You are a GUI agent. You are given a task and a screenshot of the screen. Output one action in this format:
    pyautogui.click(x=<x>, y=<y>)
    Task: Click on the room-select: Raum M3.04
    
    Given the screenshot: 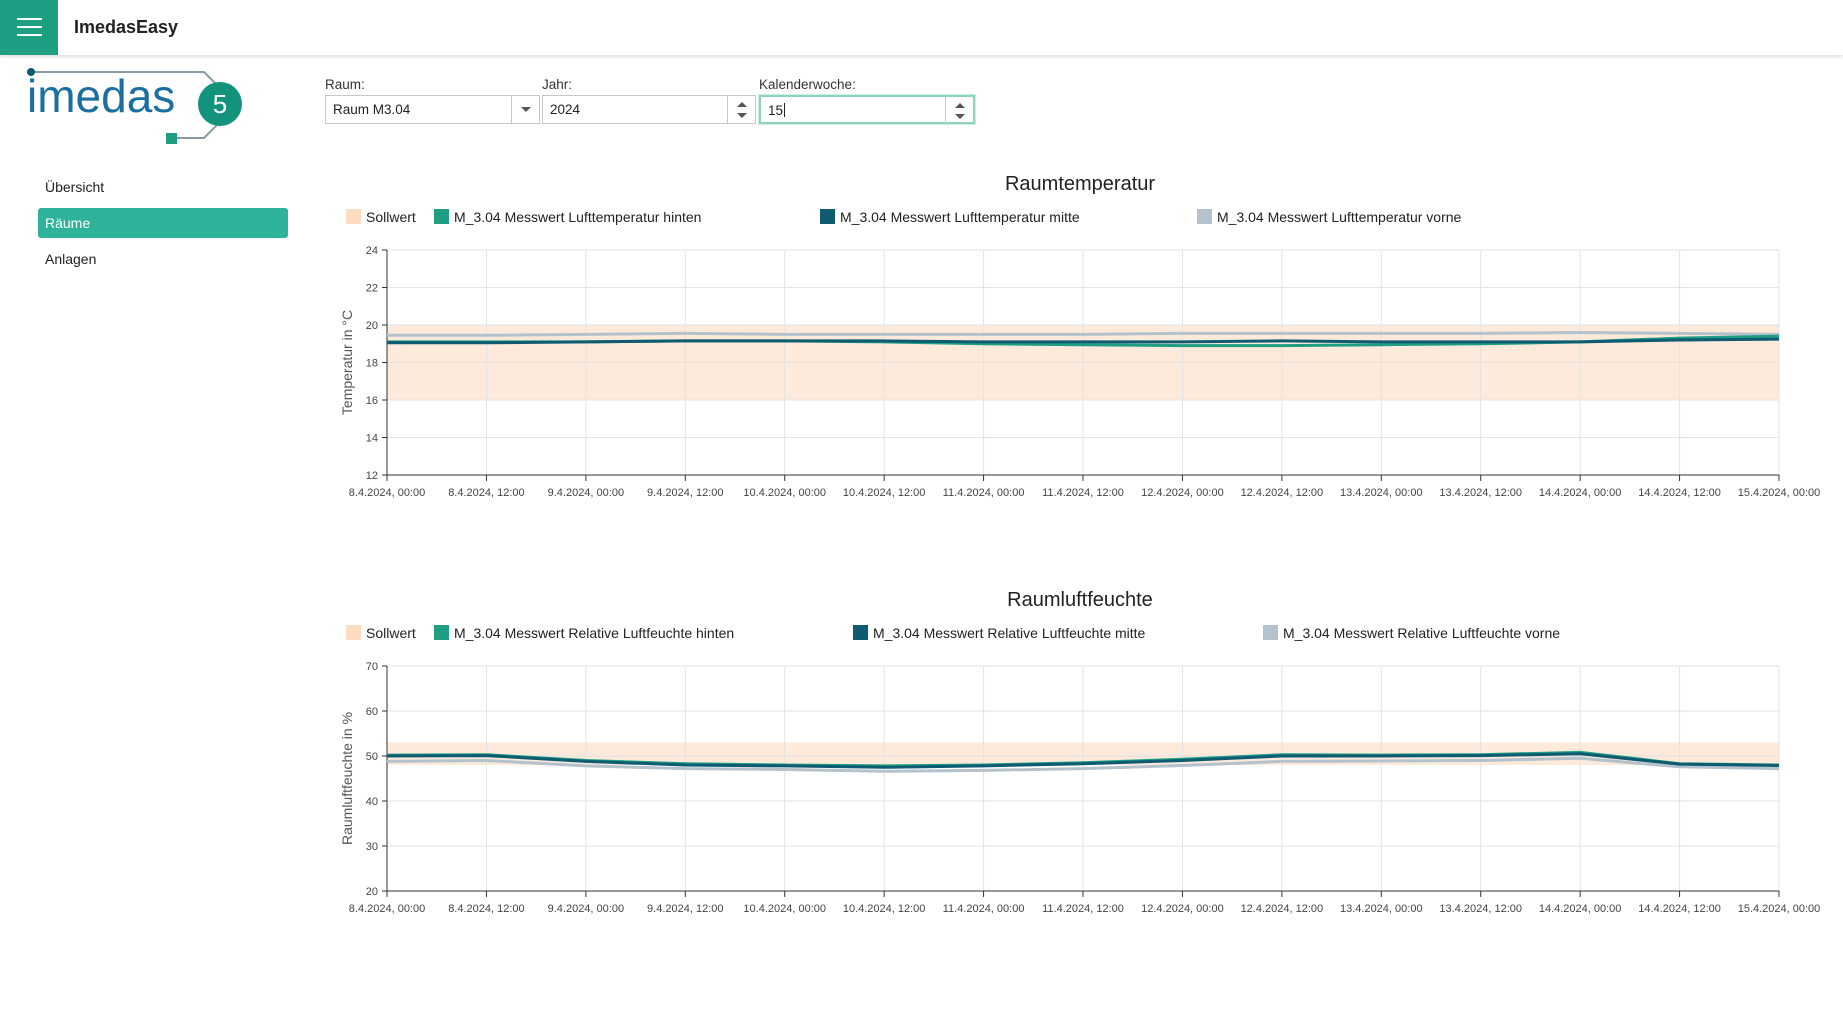 What is the action you would take?
    pyautogui.click(x=432, y=109)
    